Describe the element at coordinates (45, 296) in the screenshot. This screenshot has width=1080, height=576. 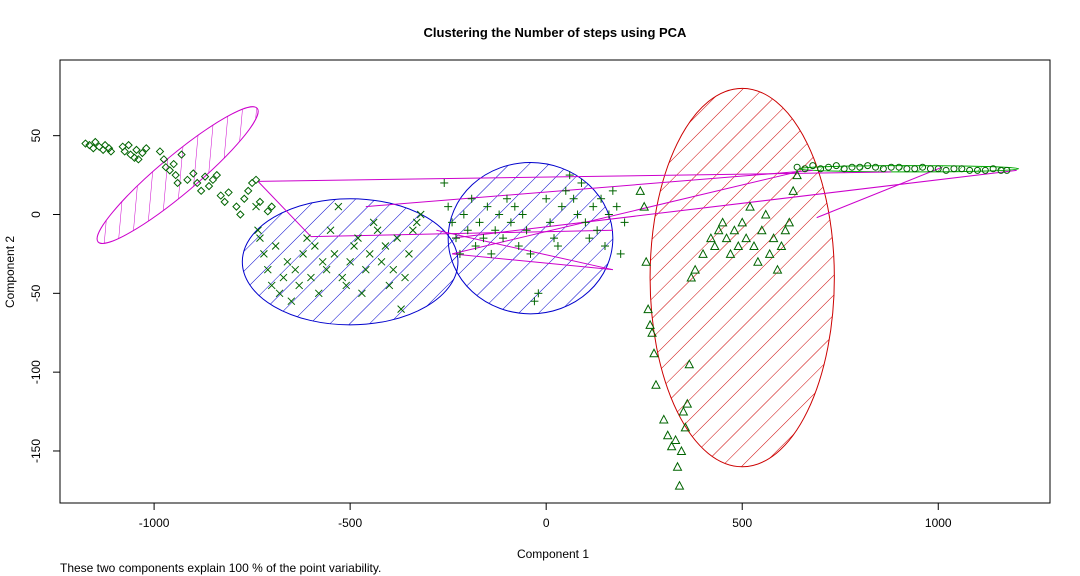
I see `y-axis: -150 -100 -50 0 50` at that location.